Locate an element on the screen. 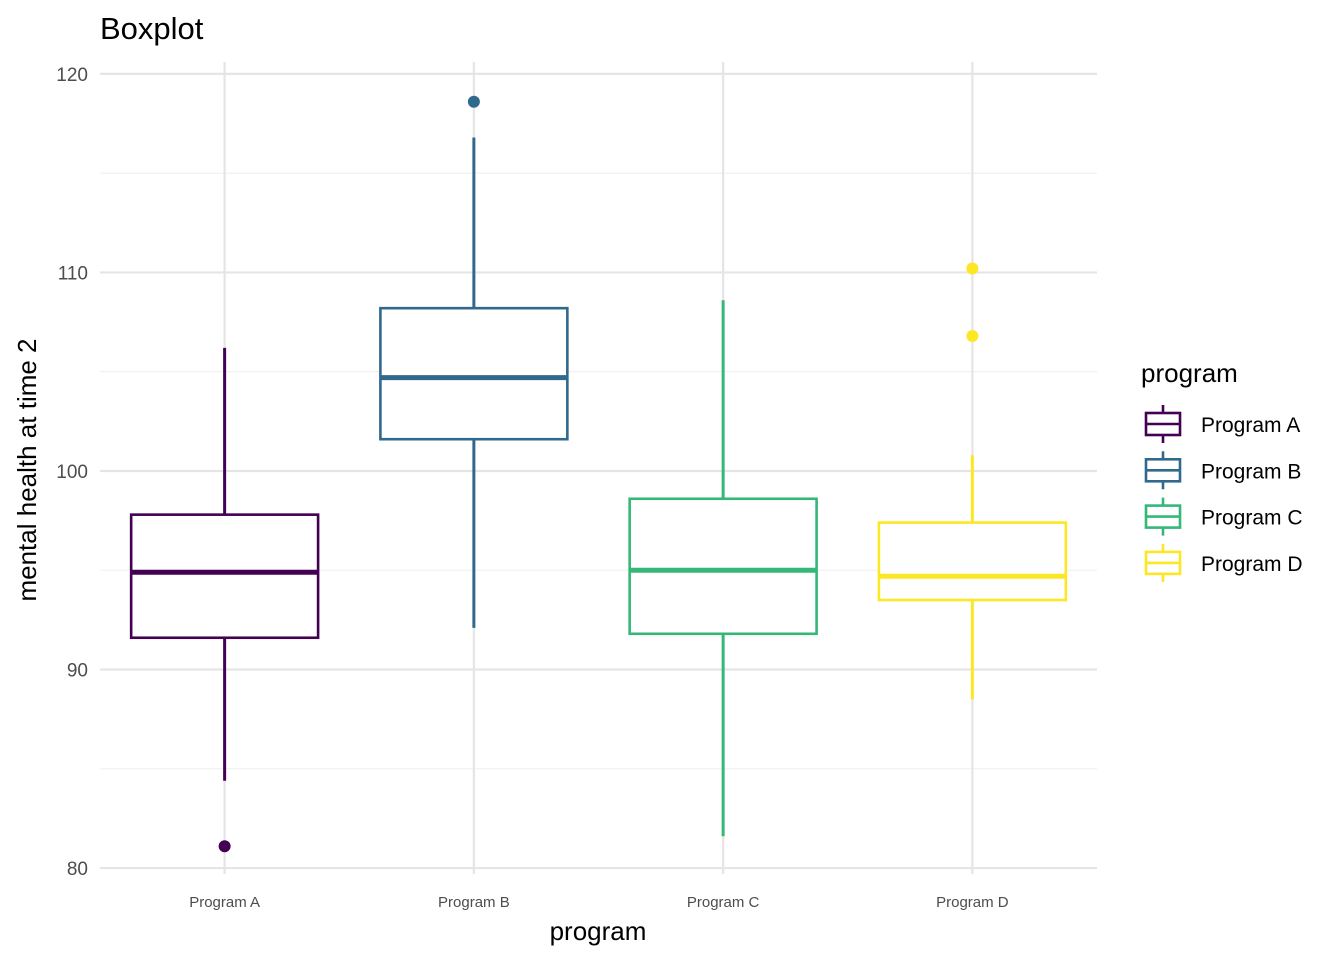 The height and width of the screenshot is (960, 1344). x-tick-label: Program B is located at coordinates (474, 902).